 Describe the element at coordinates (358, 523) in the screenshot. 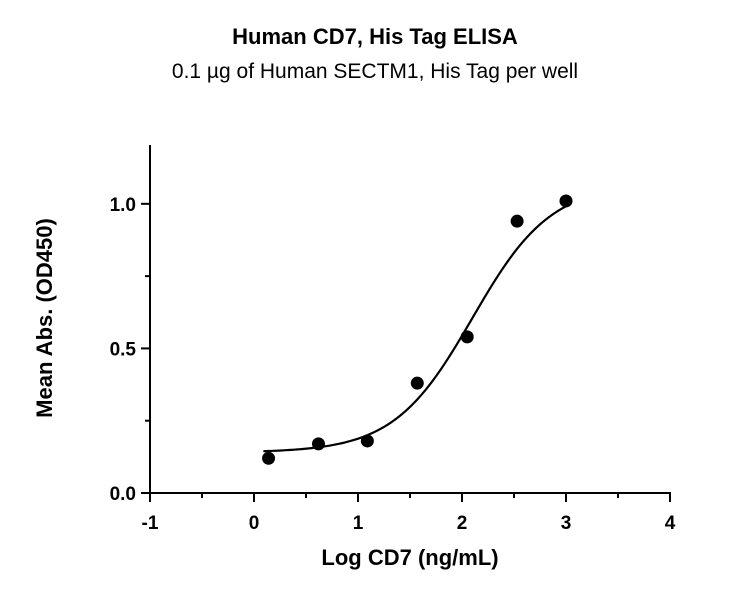

I see `x-tick-label: 1` at that location.